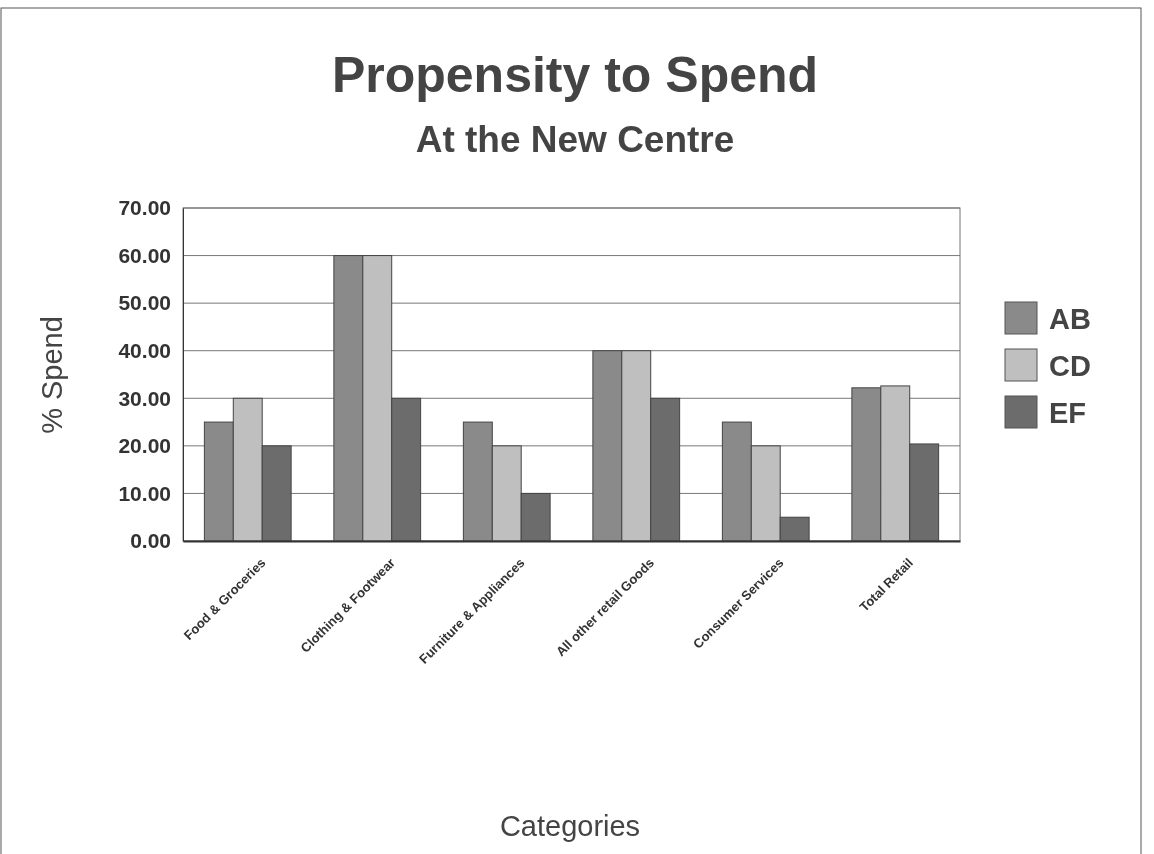  Describe the element at coordinates (52, 375) in the screenshot. I see `y-axis-title: % Spend` at that location.